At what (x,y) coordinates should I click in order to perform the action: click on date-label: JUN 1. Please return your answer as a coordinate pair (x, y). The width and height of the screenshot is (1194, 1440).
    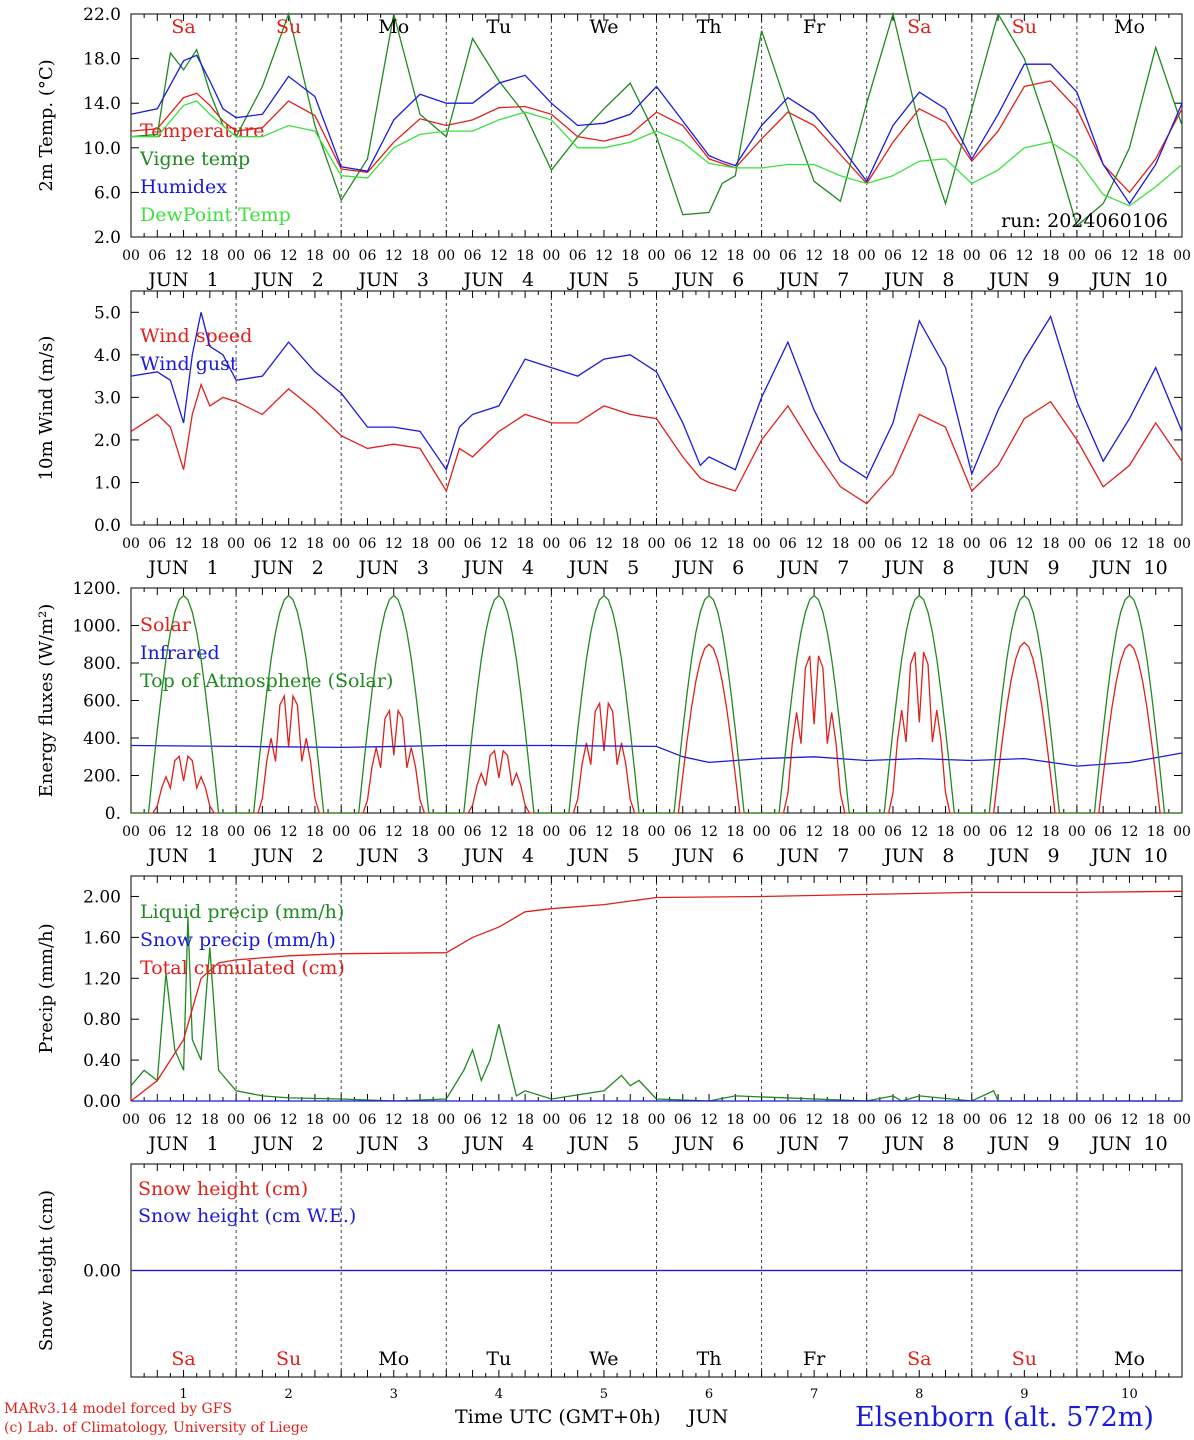
    Looking at the image, I should click on (182, 568).